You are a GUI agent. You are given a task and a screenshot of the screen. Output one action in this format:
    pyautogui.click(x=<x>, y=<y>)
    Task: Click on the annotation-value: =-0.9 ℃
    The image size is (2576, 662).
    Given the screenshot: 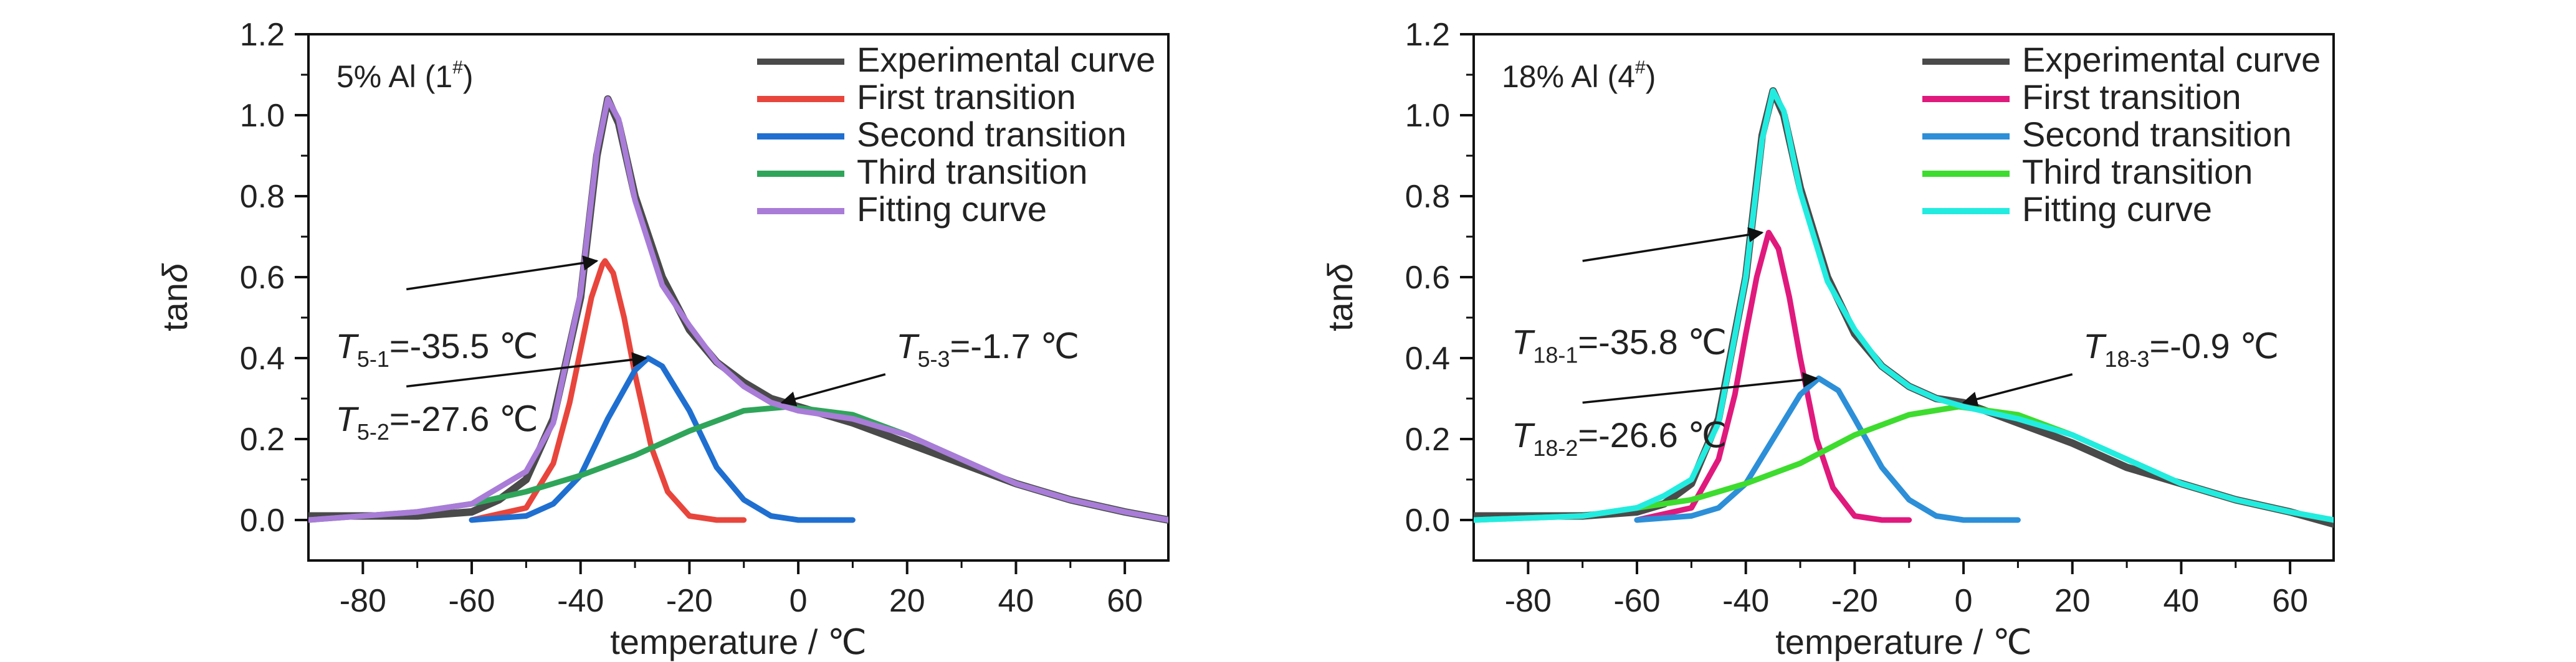 What is the action you would take?
    pyautogui.click(x=2215, y=346)
    